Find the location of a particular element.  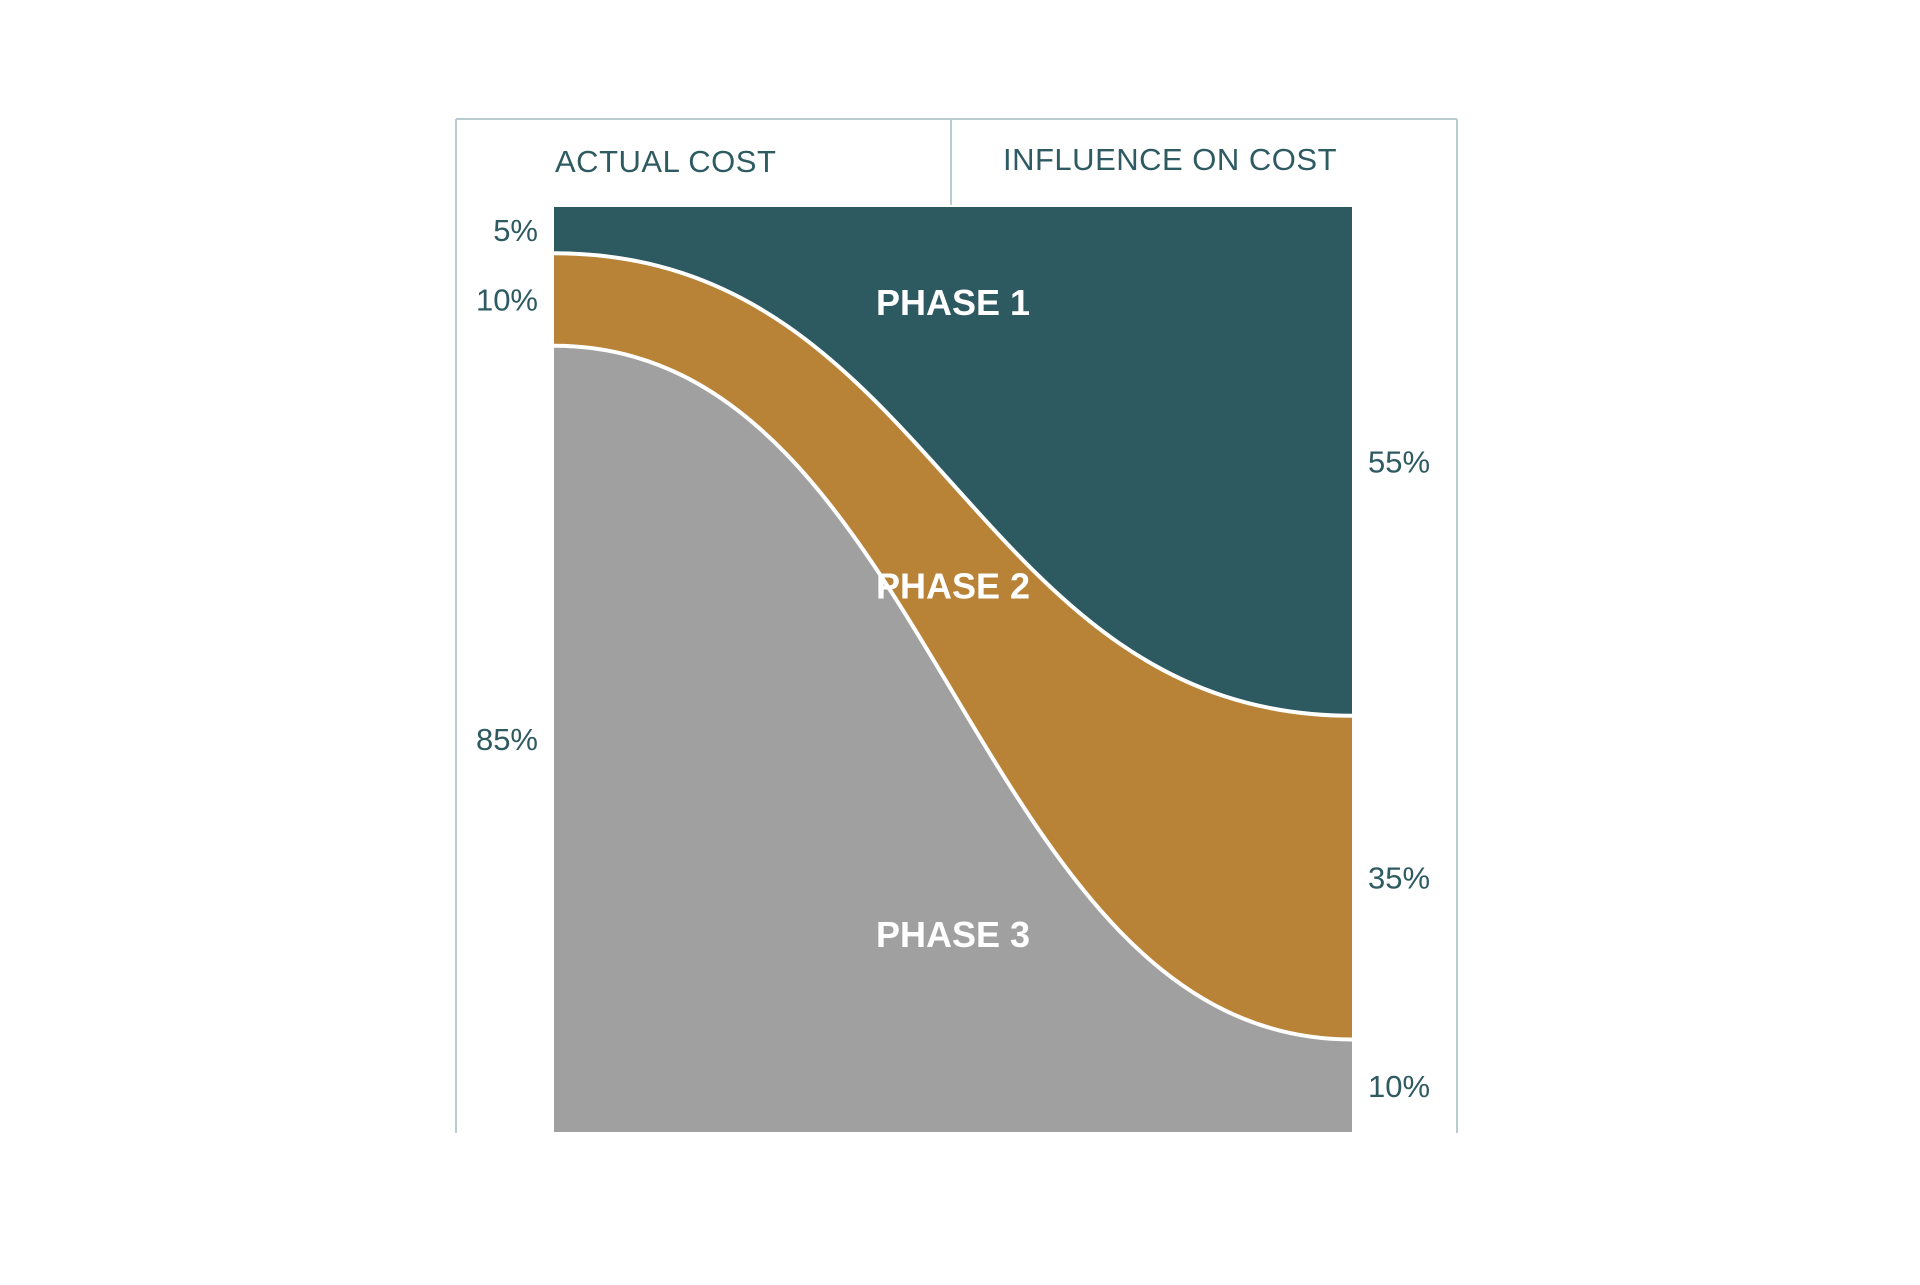

right-label-1: 55% is located at coordinates (1399, 461).